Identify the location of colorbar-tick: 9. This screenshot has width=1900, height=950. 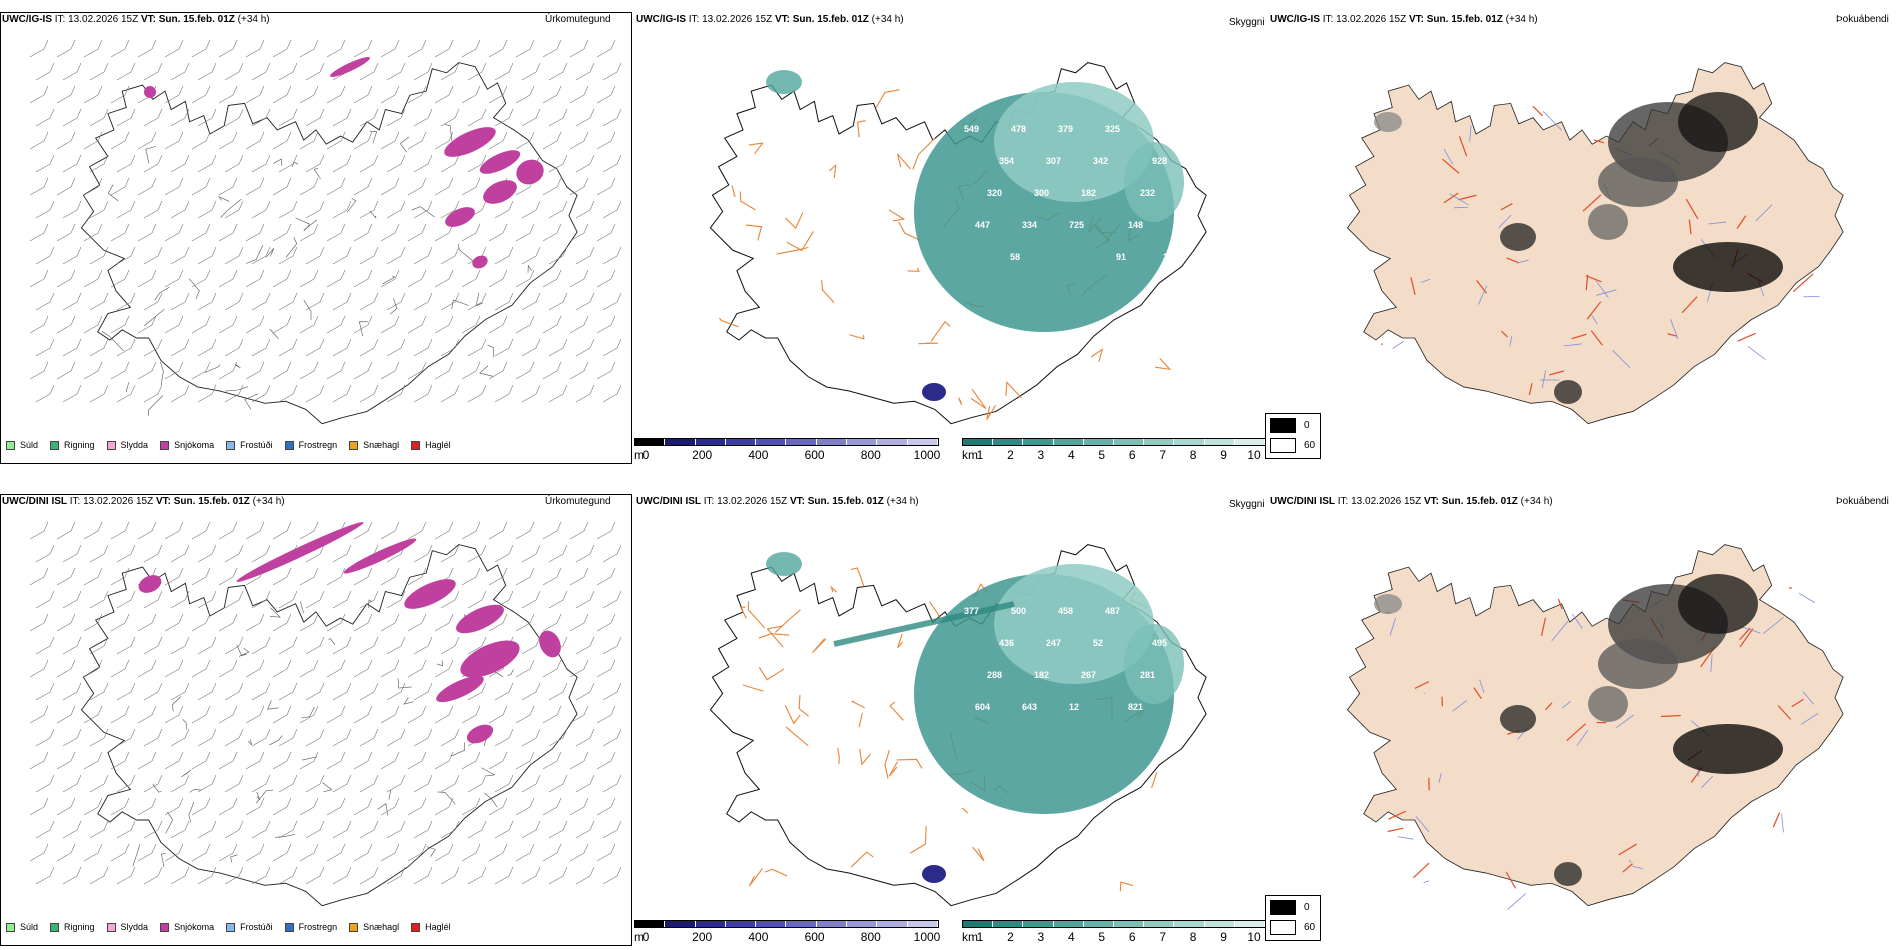
(1223, 937).